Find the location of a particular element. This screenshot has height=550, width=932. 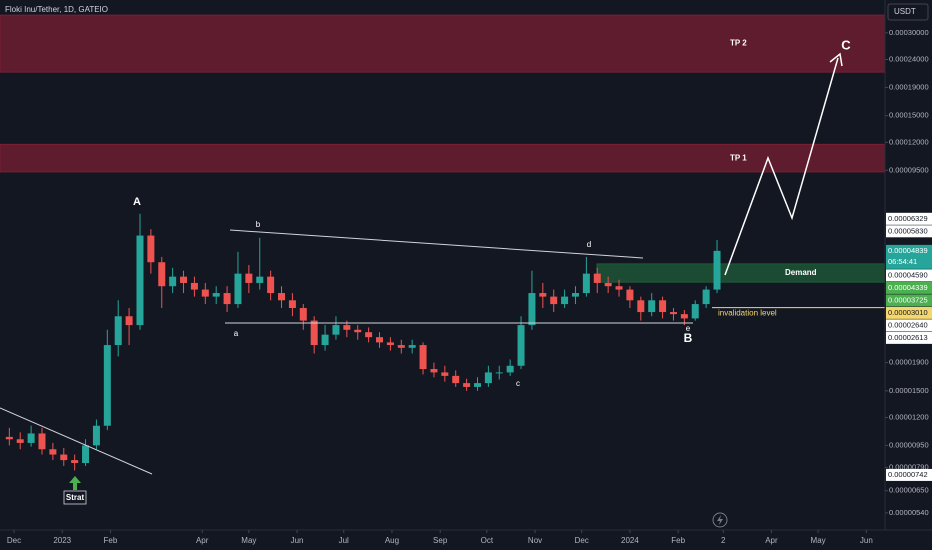

projection-path is located at coordinates (781, 166).